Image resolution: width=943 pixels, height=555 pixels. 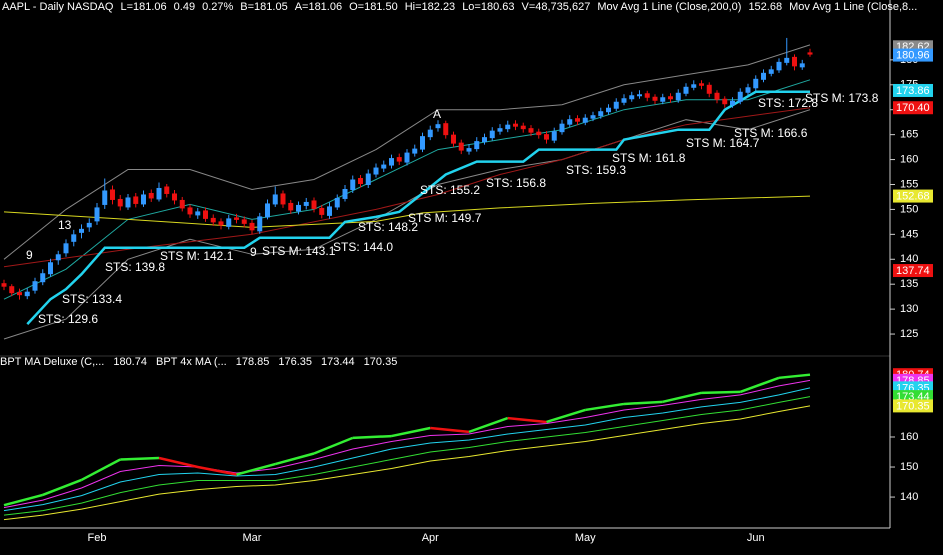 What do you see at coordinates (143, 7) in the screenshot?
I see `header-item: L=181.06` at bounding box center [143, 7].